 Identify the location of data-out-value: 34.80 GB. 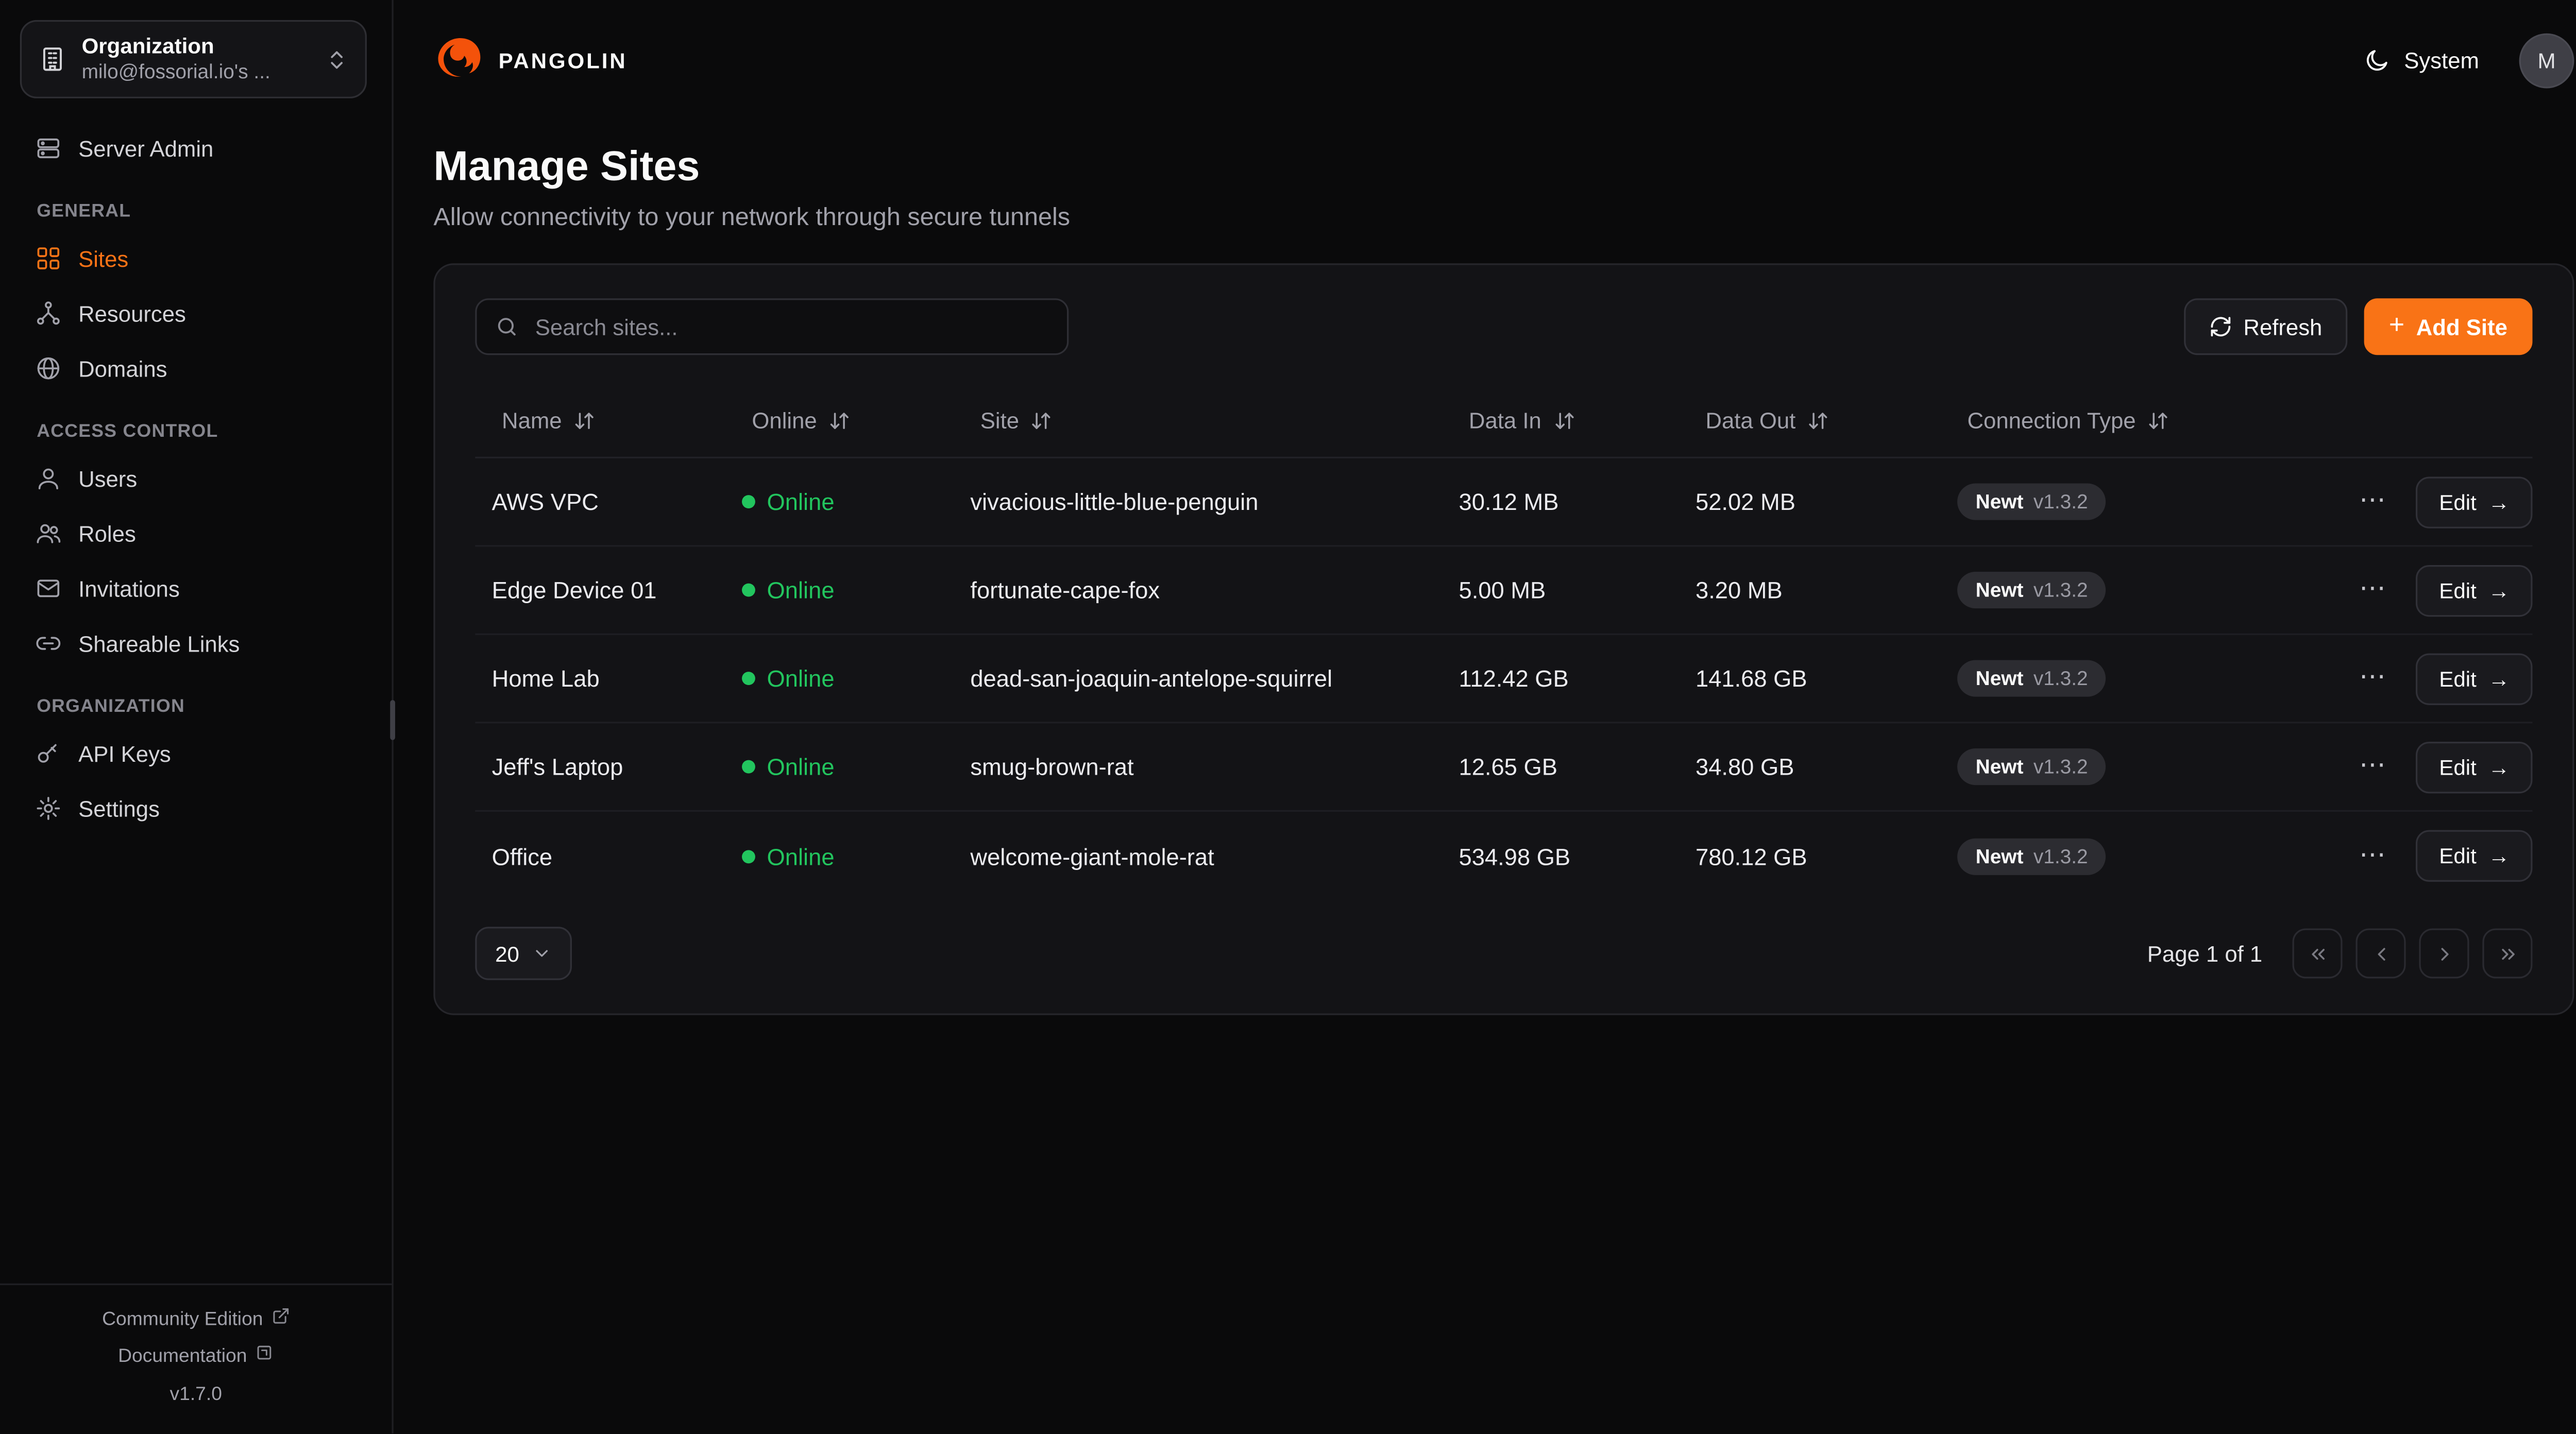
(1745, 766).